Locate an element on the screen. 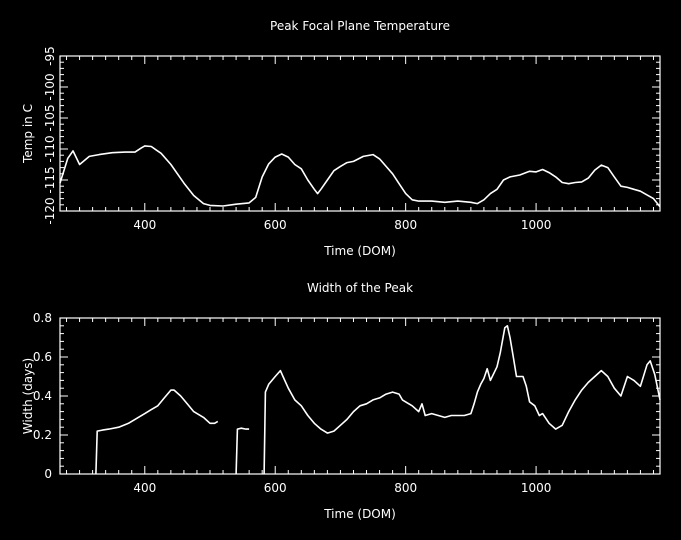 This screenshot has width=681, height=540. width-y-tick-label: 0.4 is located at coordinates (42, 396).